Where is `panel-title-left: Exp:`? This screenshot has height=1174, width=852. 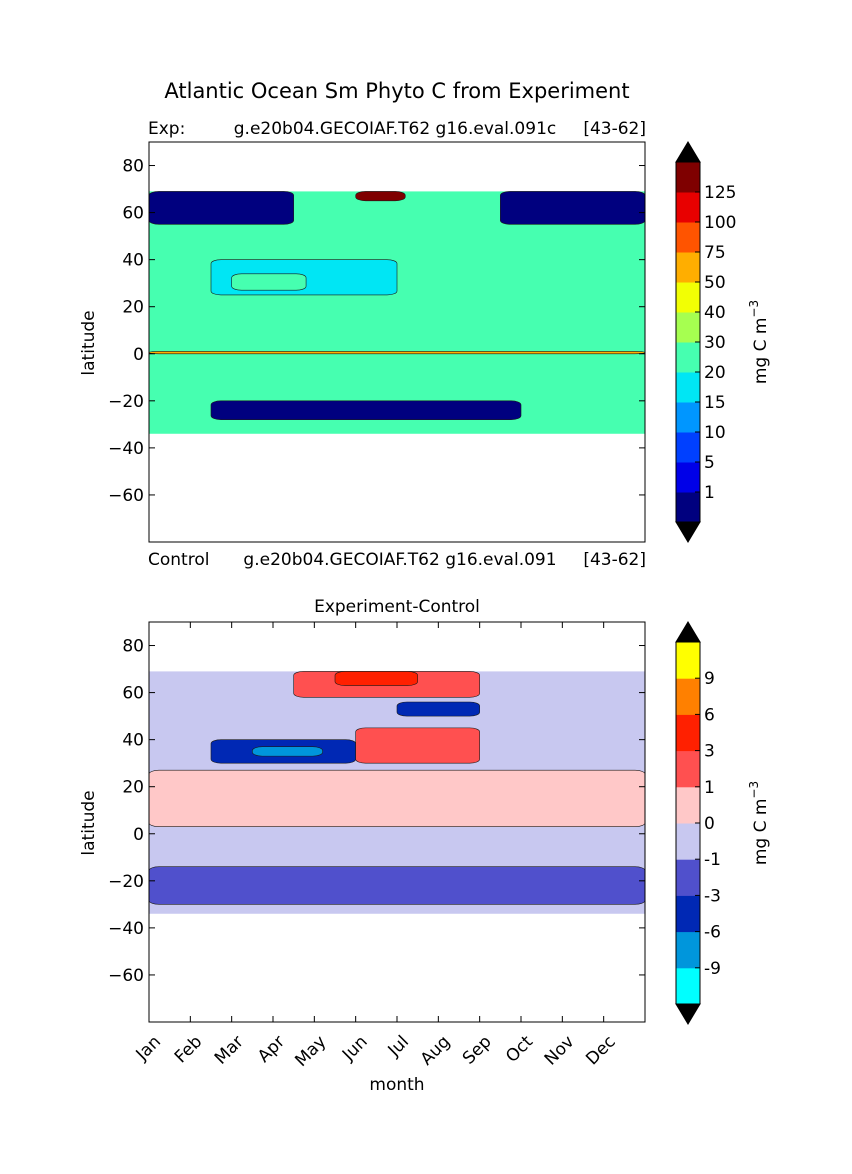
panel-title-left: Exp: is located at coordinates (166, 129).